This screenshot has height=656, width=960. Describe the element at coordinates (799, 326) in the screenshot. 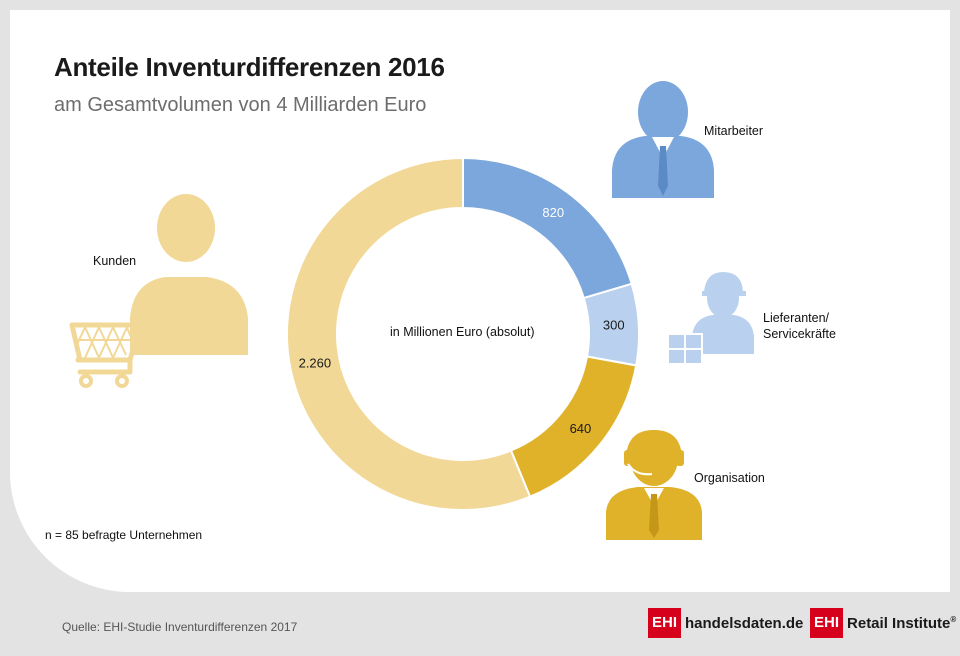

I see `label-lieferanten: Lieferanten/ Servicekräfte` at that location.